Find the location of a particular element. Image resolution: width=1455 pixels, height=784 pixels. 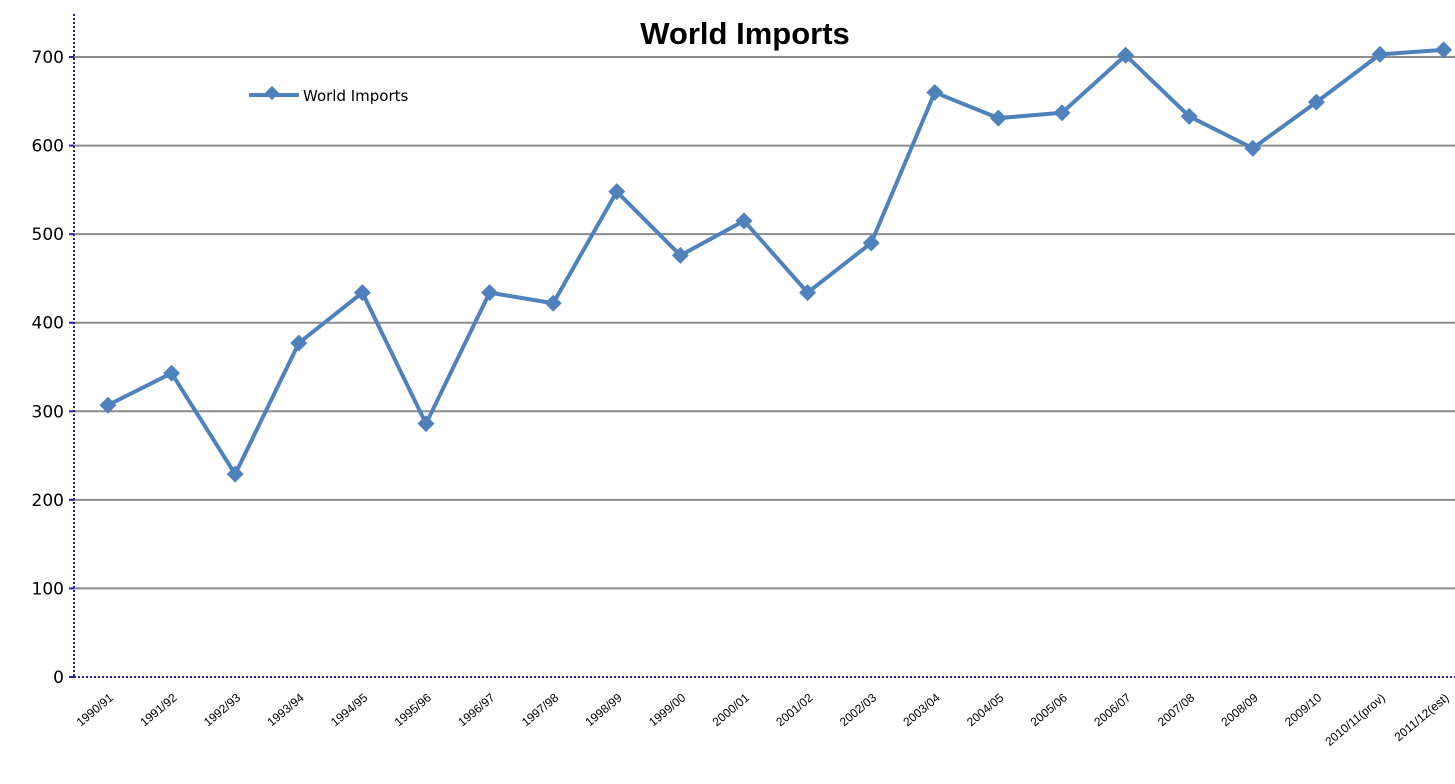

x-tick-label: 2010/11(prov) is located at coordinates (1355, 720).